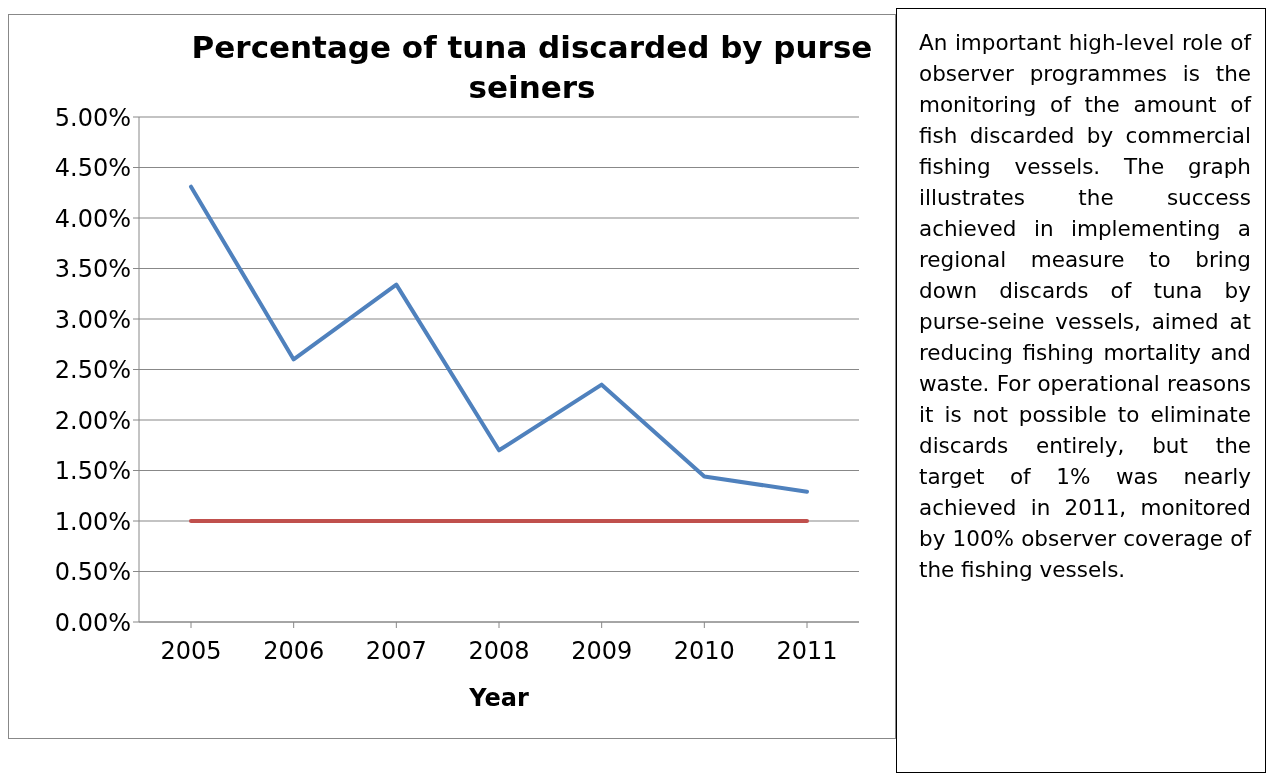 Image resolution: width=1274 pixels, height=773 pixels. Describe the element at coordinates (92, 471) in the screenshot. I see `y-tick-label: 1.50%` at that location.